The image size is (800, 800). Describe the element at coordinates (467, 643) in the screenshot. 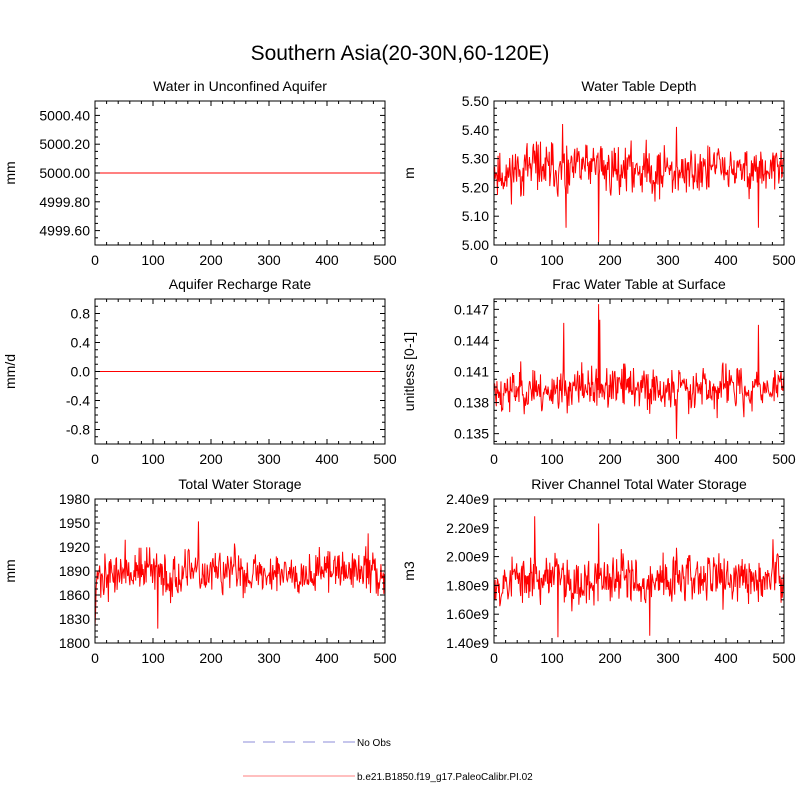

I see `y-tick-label: 1.40e9` at that location.